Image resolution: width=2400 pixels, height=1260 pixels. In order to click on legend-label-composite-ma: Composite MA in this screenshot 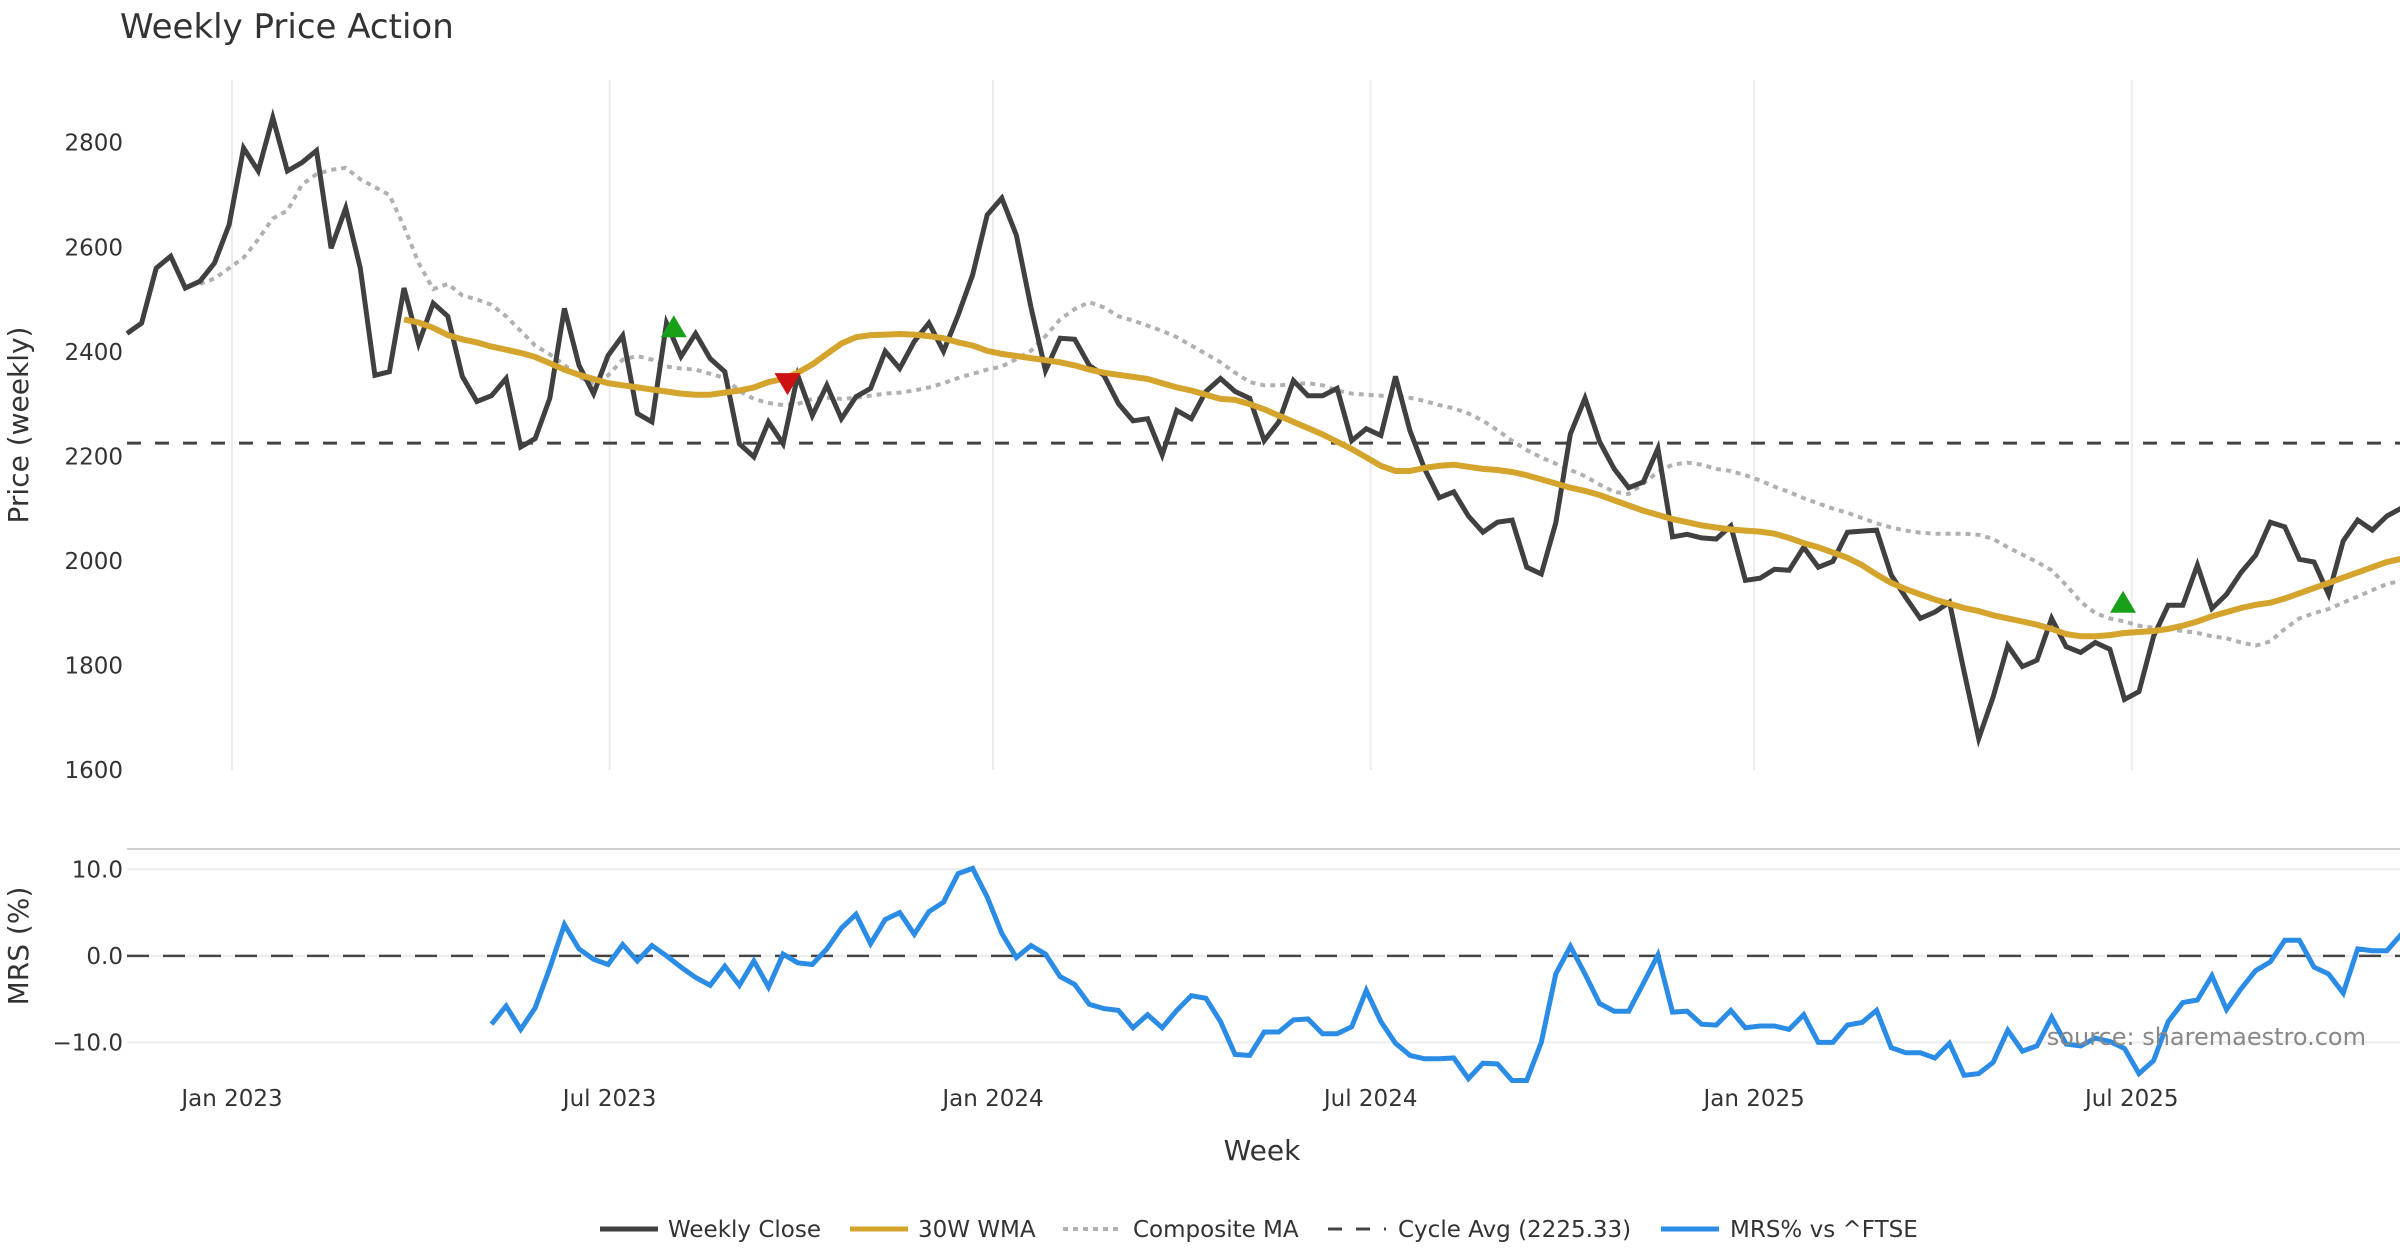, I will do `click(1216, 1230)`.